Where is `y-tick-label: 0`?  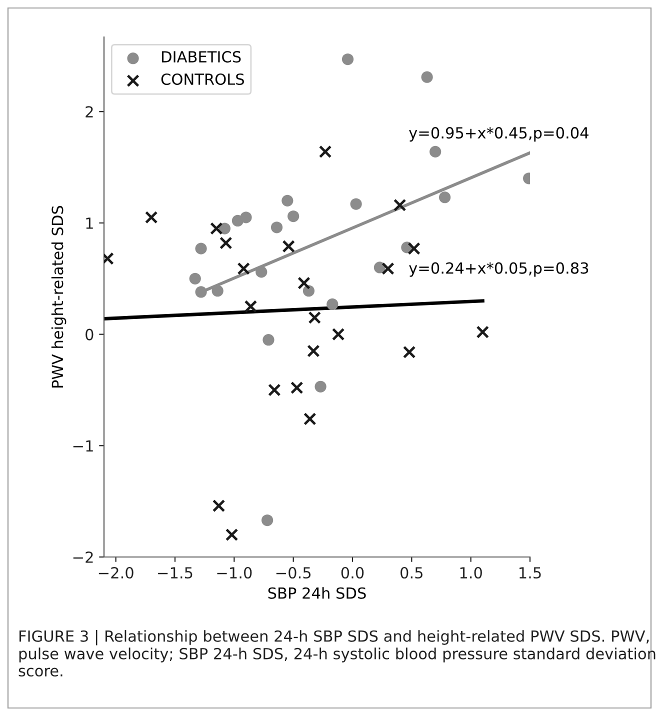 y-tick-label: 0 is located at coordinates (90, 334).